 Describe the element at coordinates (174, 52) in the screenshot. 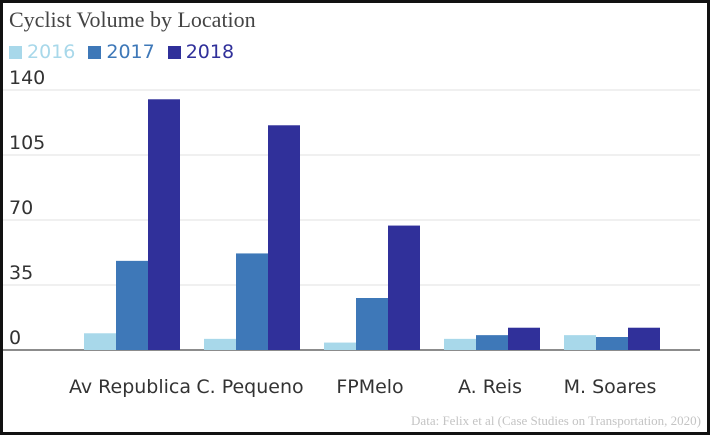

I see `legend-swatch-2018` at that location.